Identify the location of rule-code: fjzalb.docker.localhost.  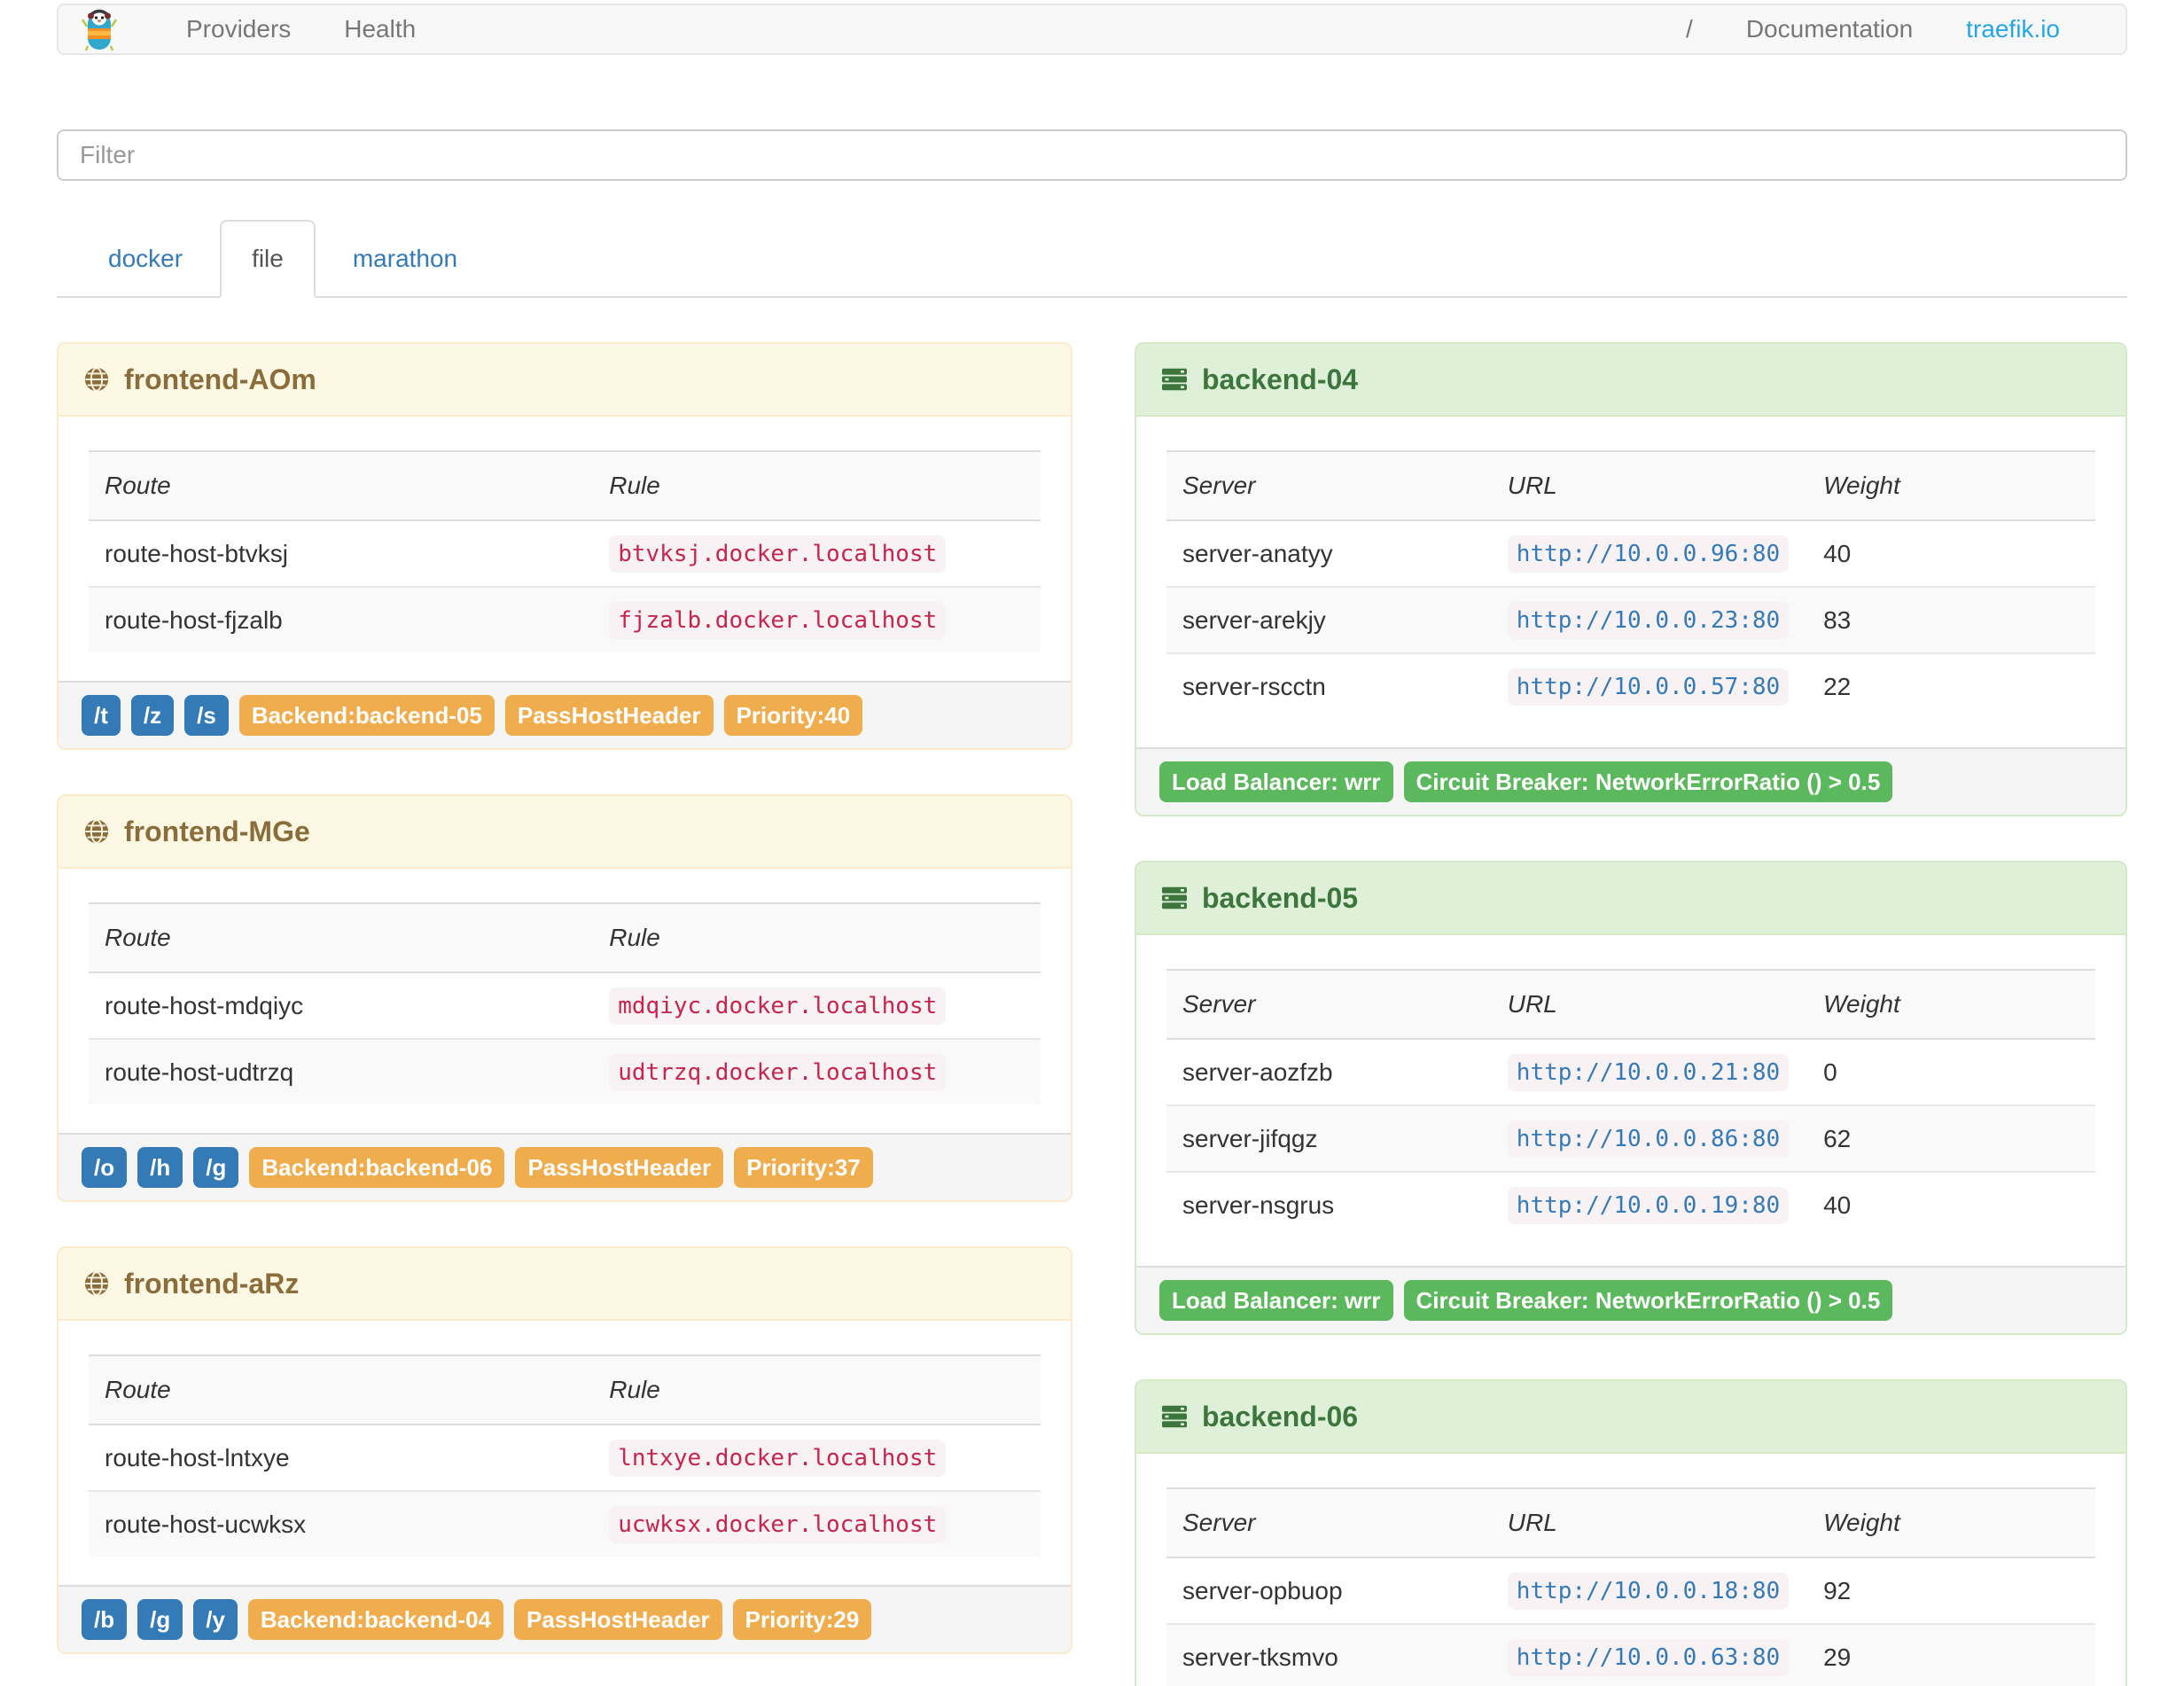
(778, 621).